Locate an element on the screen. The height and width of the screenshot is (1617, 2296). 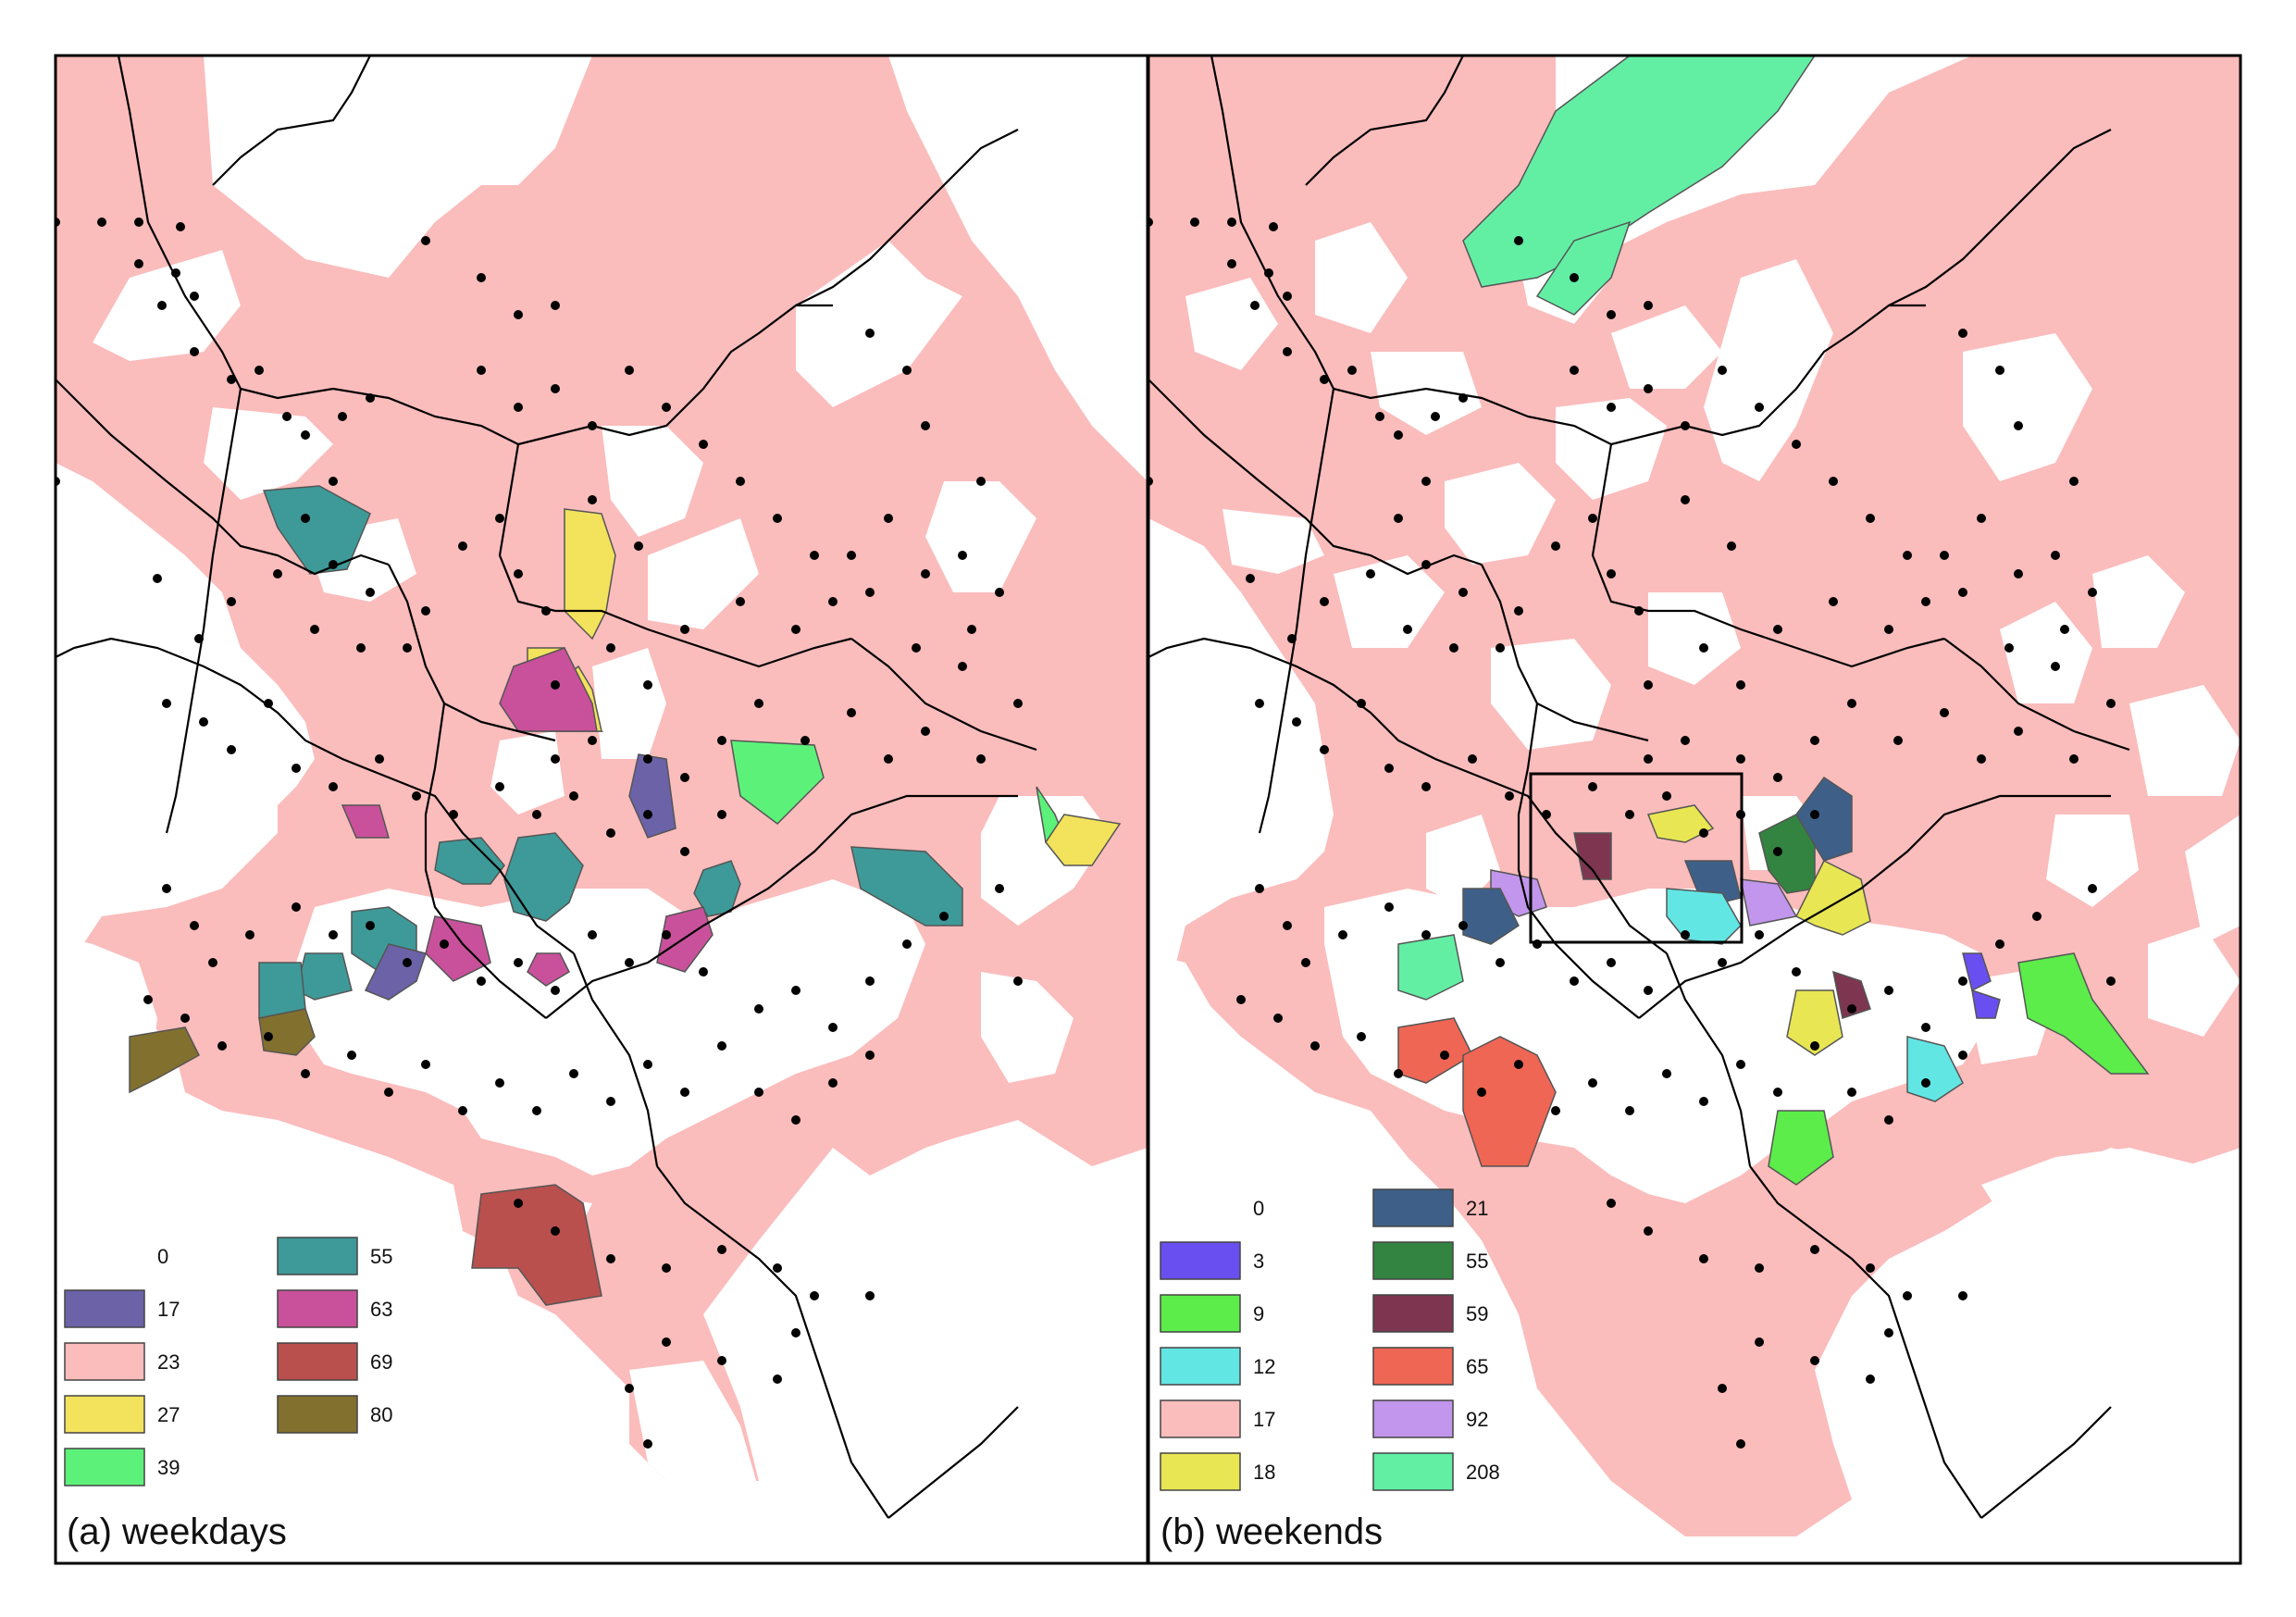
legend-label: 27 is located at coordinates (169, 1415).